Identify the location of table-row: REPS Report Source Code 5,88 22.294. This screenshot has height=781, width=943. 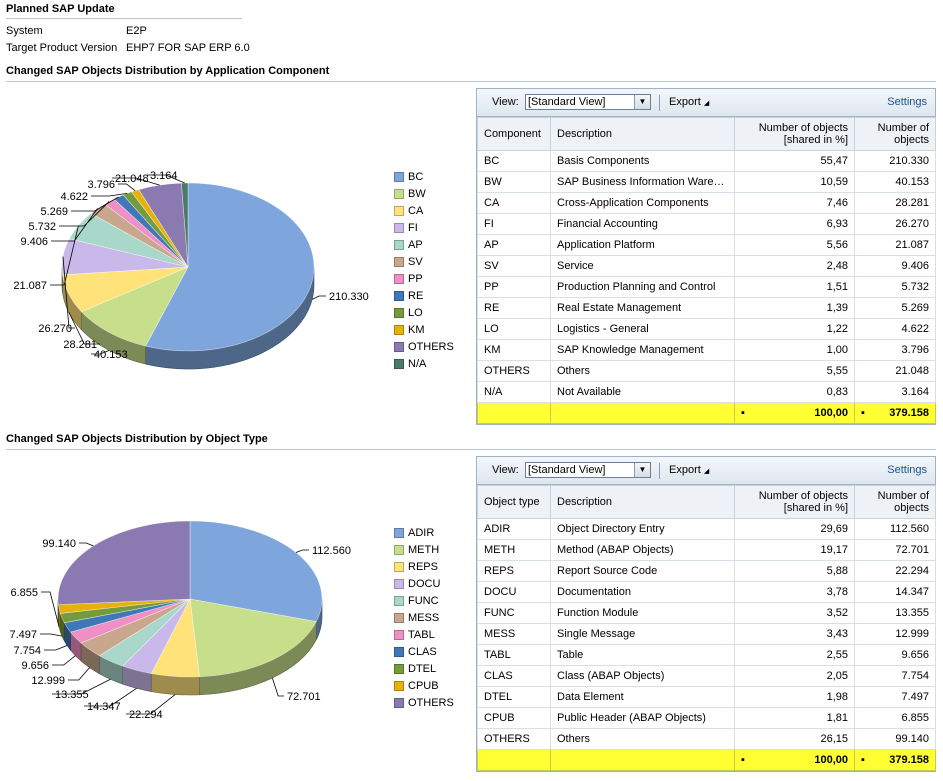
(706, 571).